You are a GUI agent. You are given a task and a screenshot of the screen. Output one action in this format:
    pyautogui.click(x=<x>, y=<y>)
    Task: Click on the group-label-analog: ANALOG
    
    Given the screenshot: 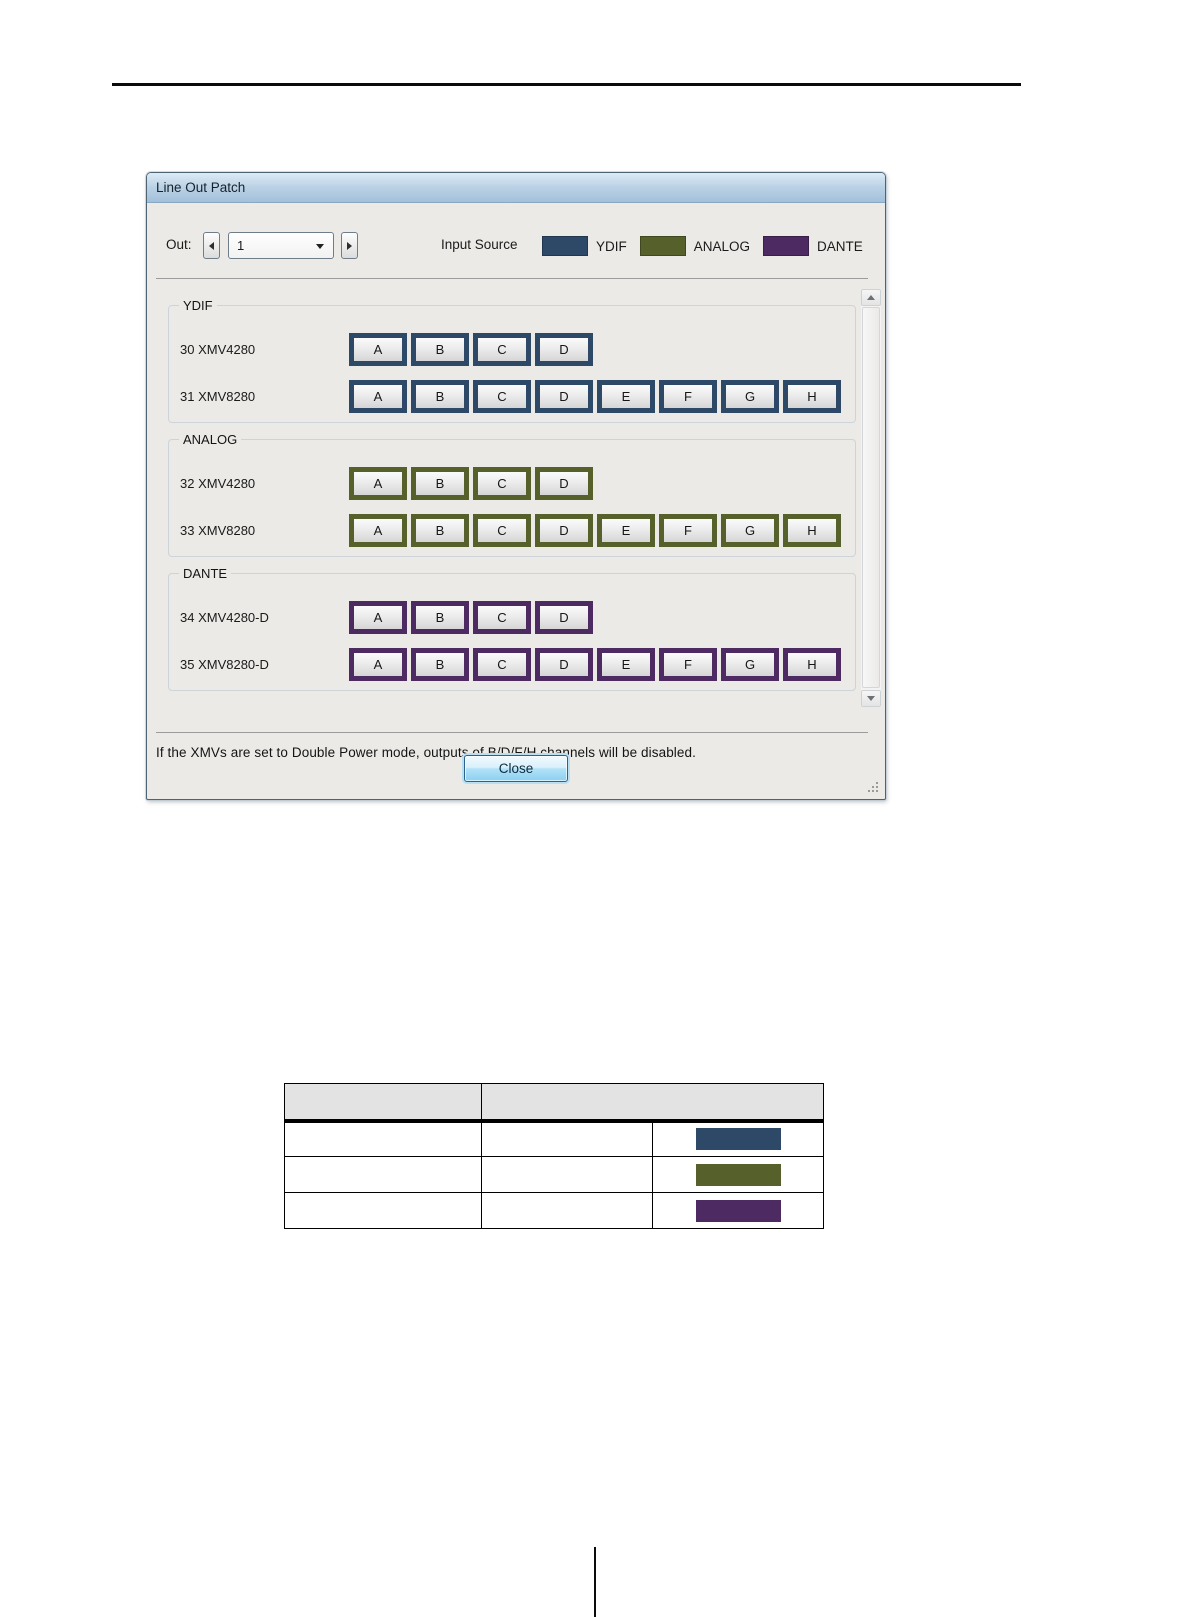 What is the action you would take?
    pyautogui.click(x=210, y=439)
    